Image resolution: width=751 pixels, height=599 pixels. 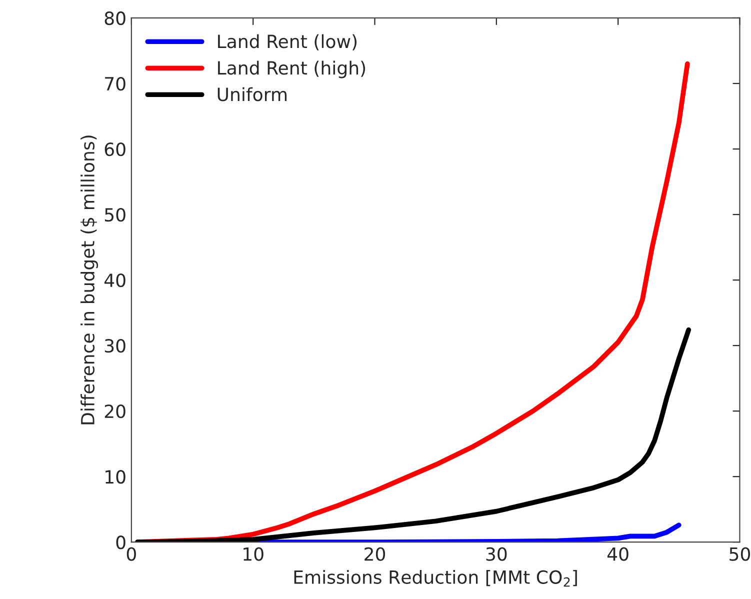 I want to click on legend-label: Land Rent (high), so click(x=292, y=69).